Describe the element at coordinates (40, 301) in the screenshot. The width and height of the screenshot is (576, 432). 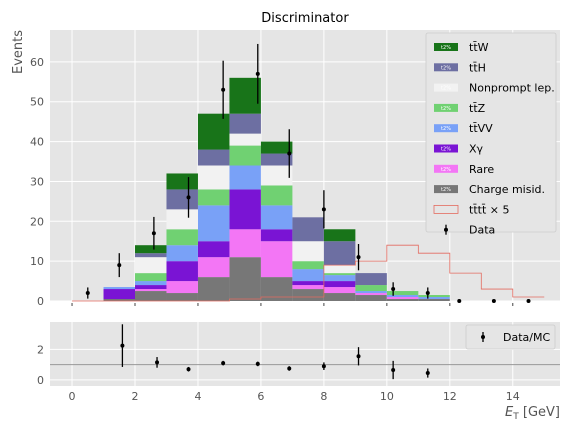
I see `main-y-tick-label: 0` at that location.